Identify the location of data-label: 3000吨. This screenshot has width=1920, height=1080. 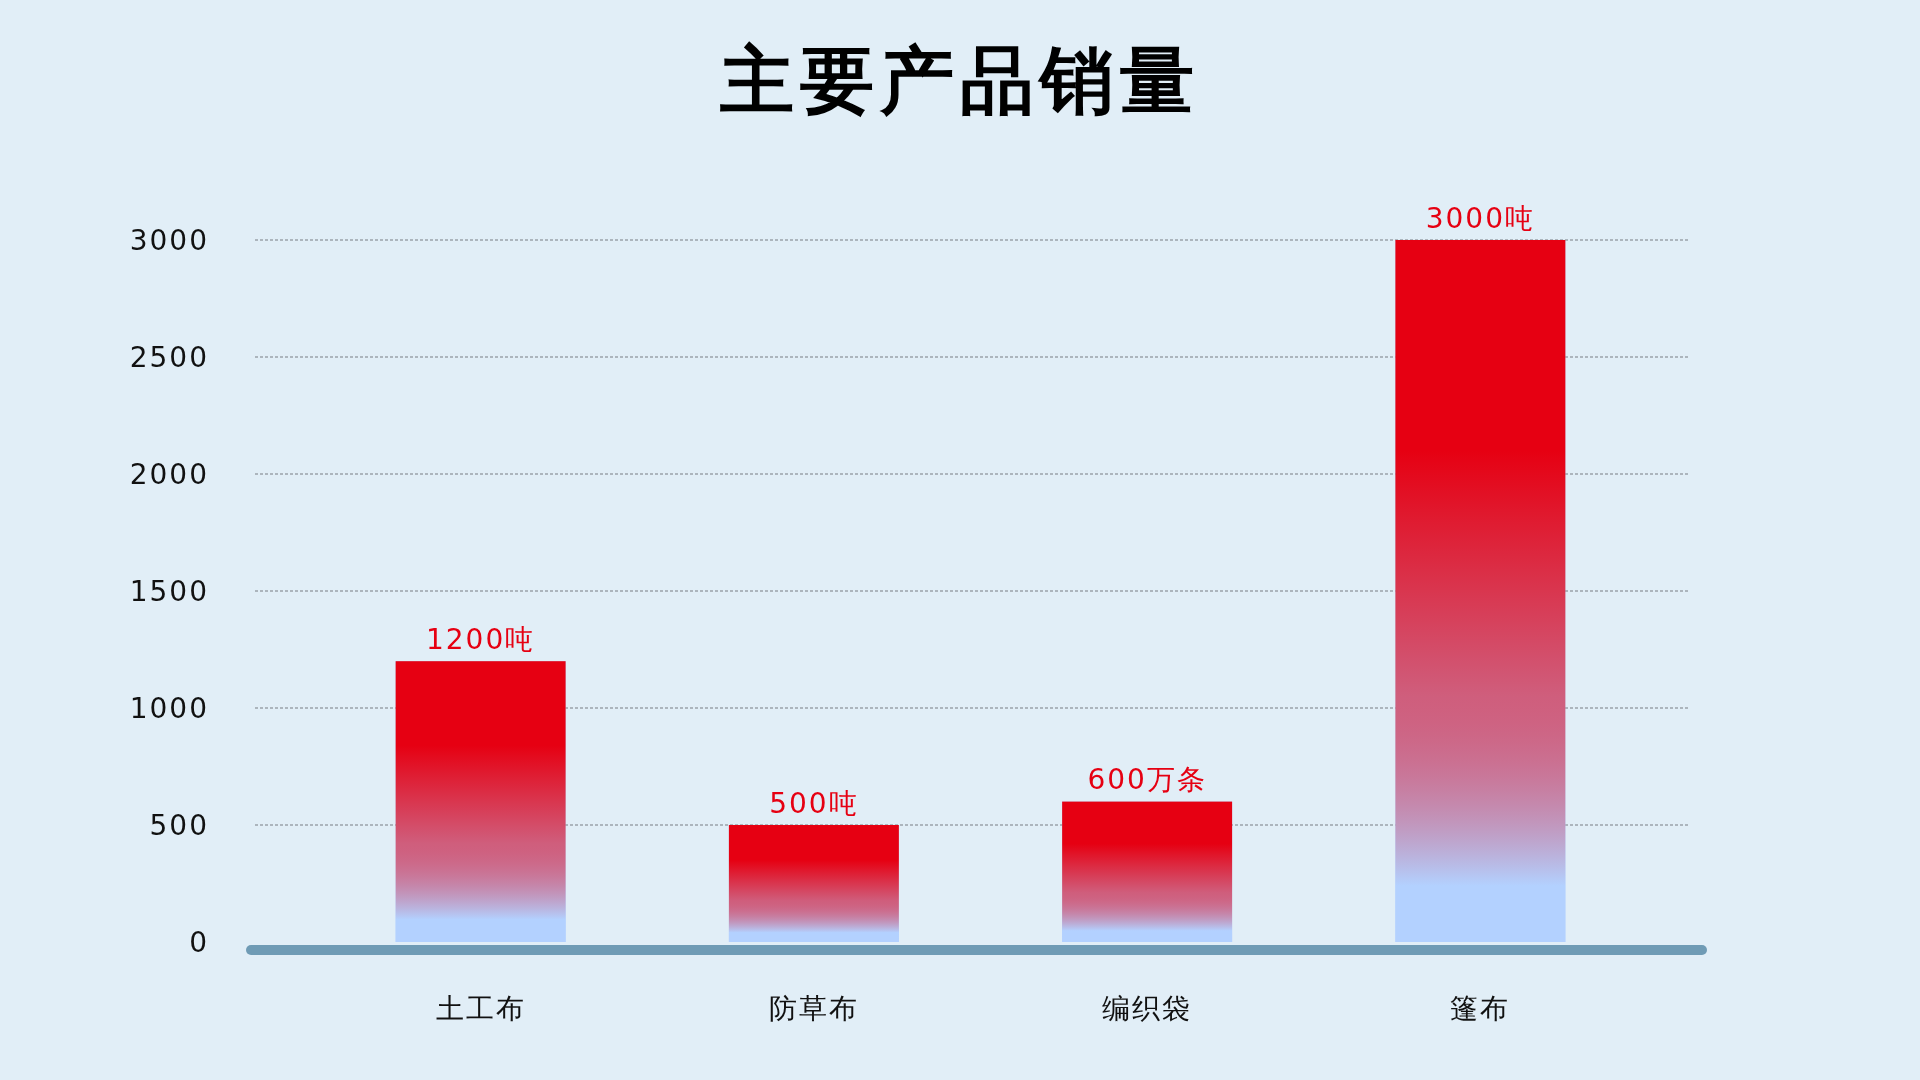
(1480, 218).